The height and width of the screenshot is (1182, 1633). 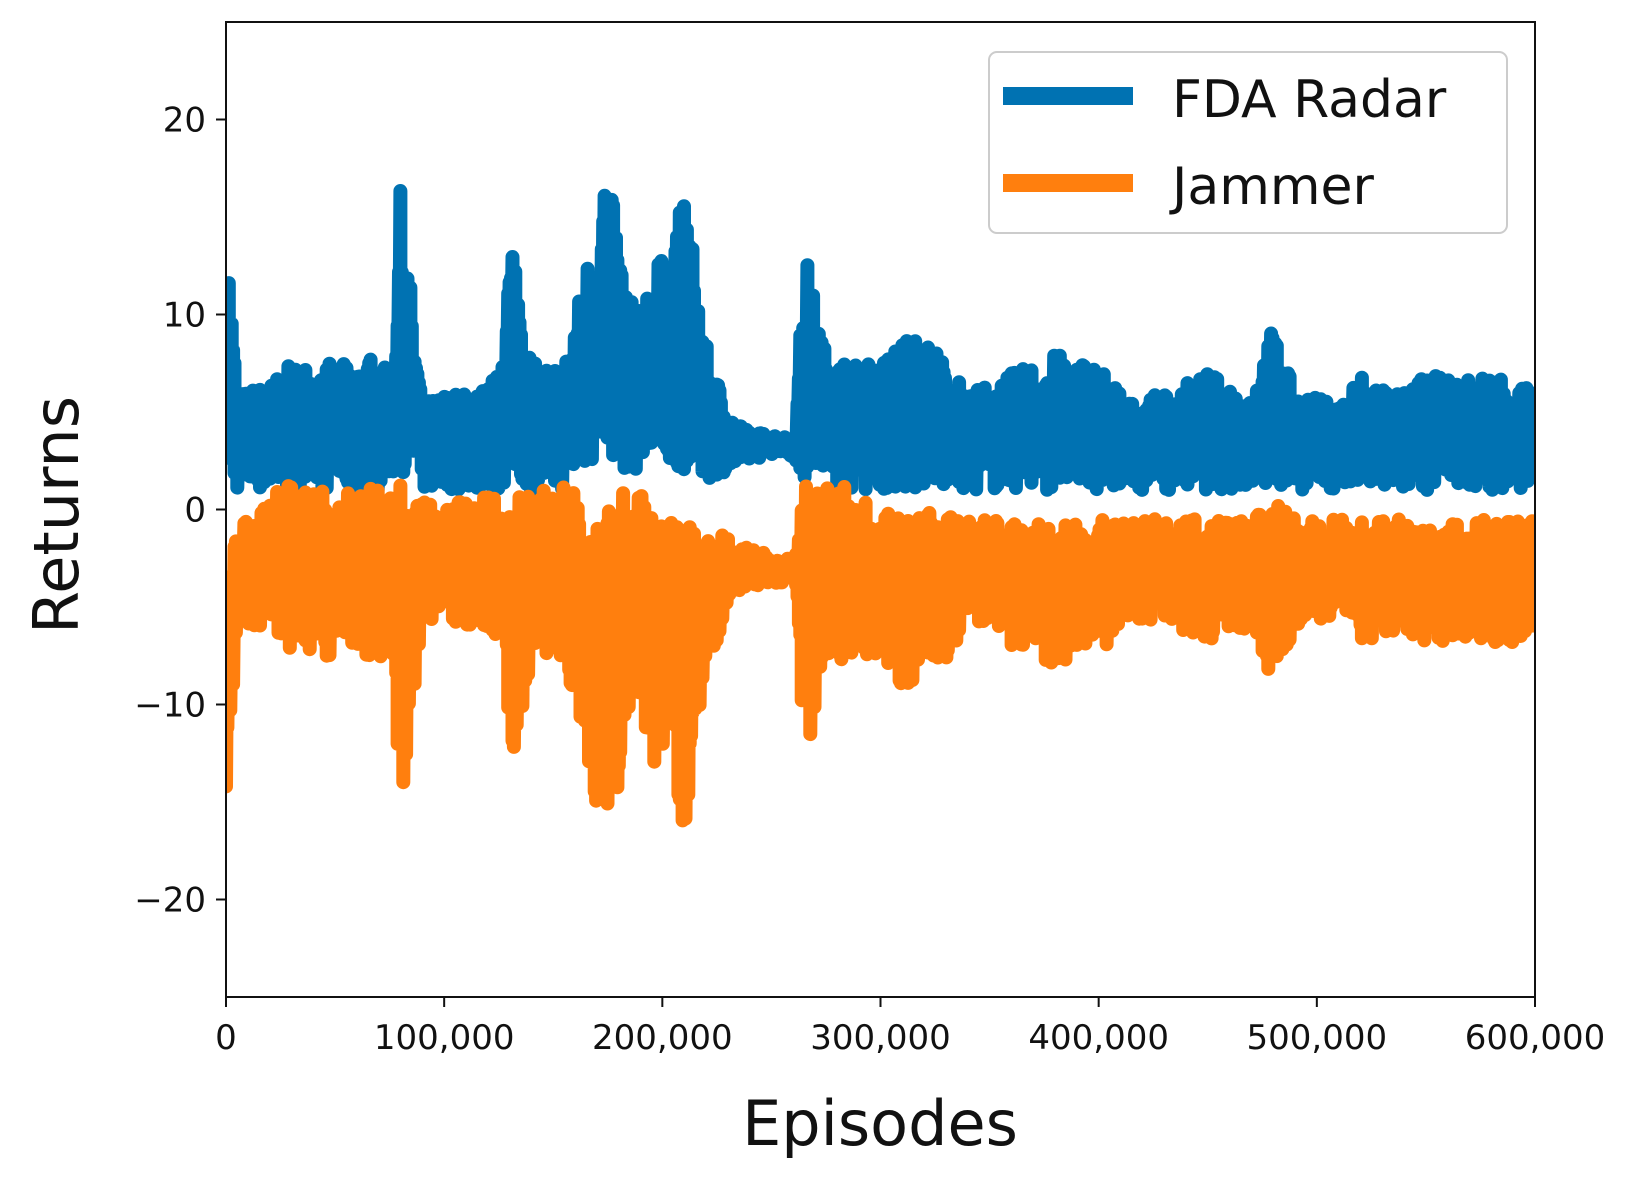 I want to click on y-axis: −20 −10 0 10 20, so click(x=180, y=511).